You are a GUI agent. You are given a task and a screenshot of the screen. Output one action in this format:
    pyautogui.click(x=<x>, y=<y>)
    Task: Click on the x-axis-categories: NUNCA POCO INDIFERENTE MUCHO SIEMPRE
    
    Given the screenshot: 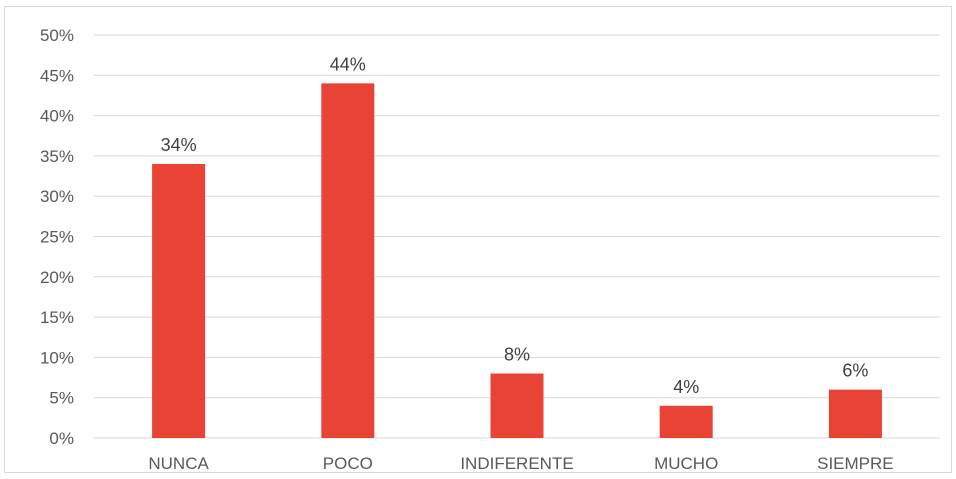 What is the action you would take?
    pyautogui.click(x=520, y=463)
    